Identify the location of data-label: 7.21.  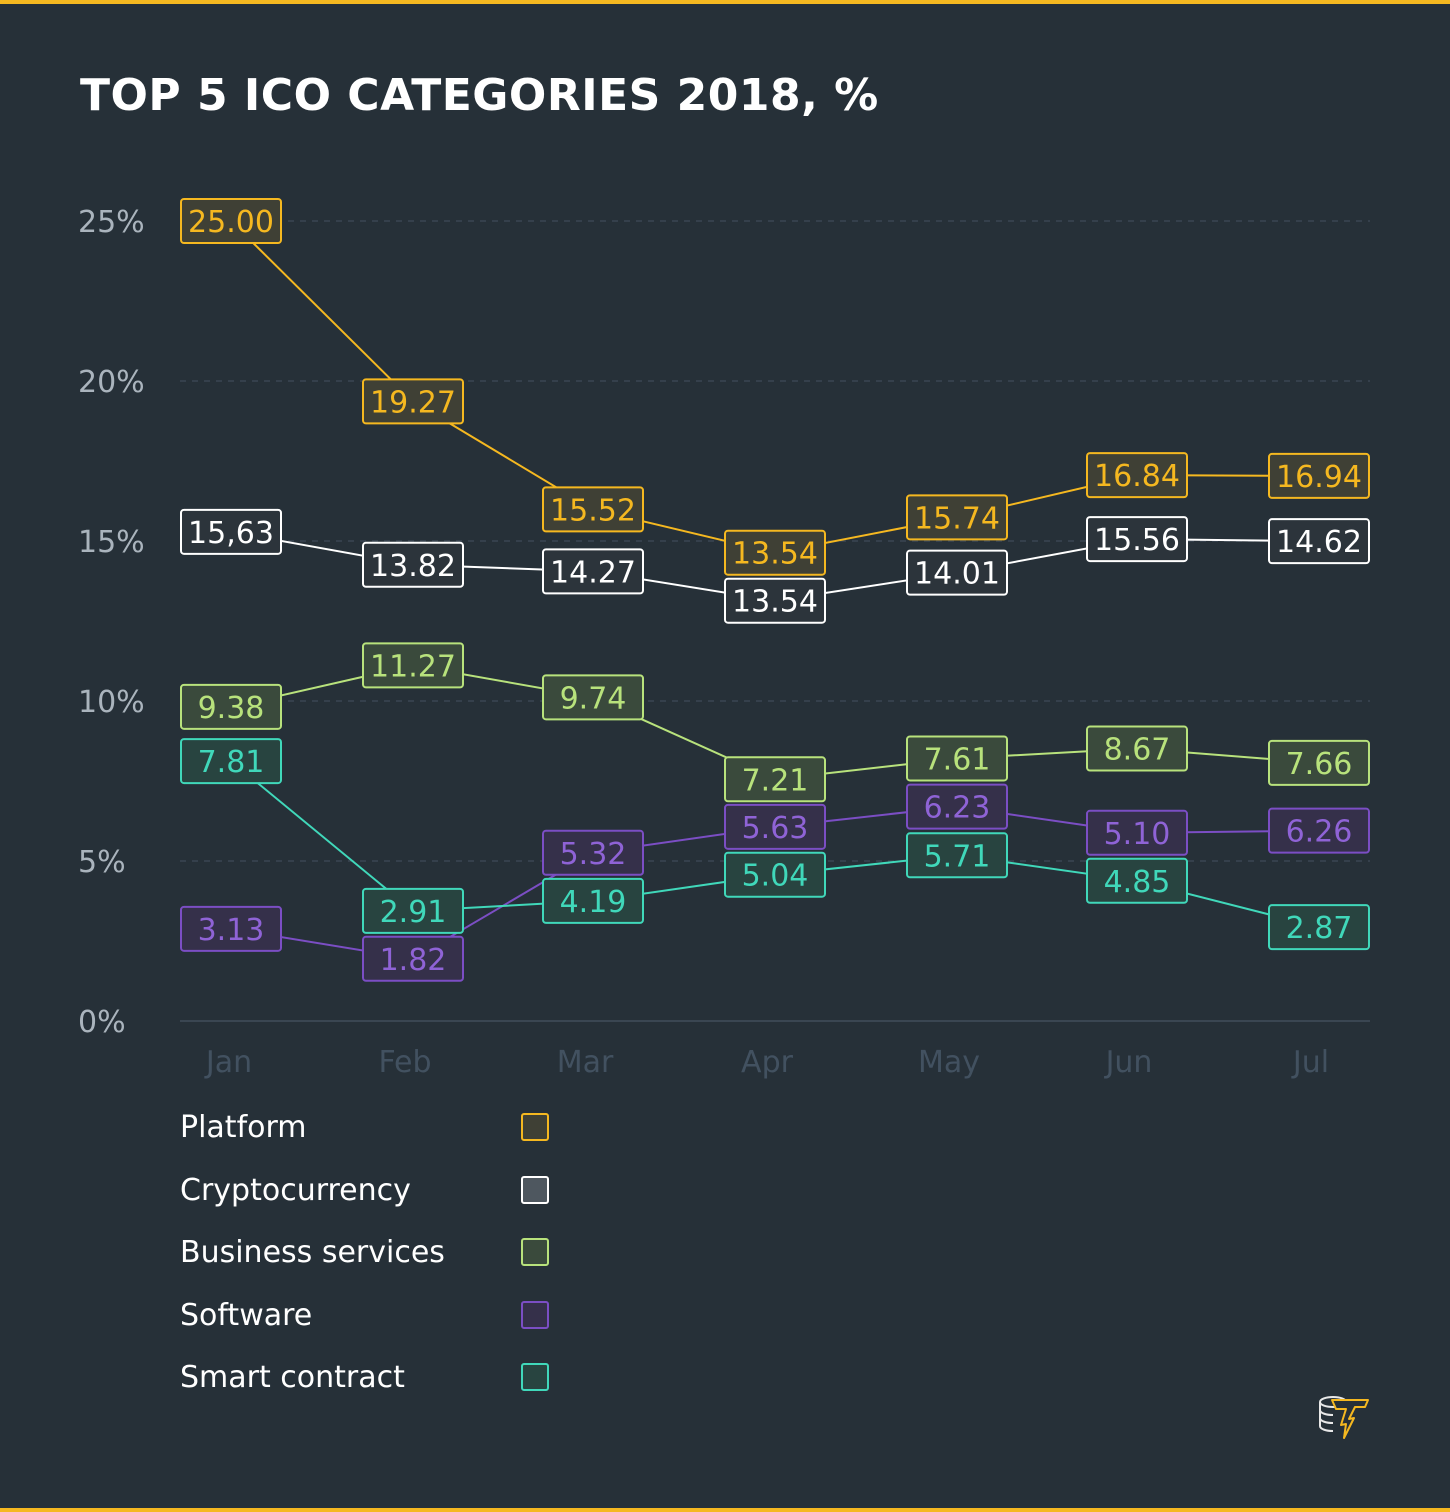
(775, 779).